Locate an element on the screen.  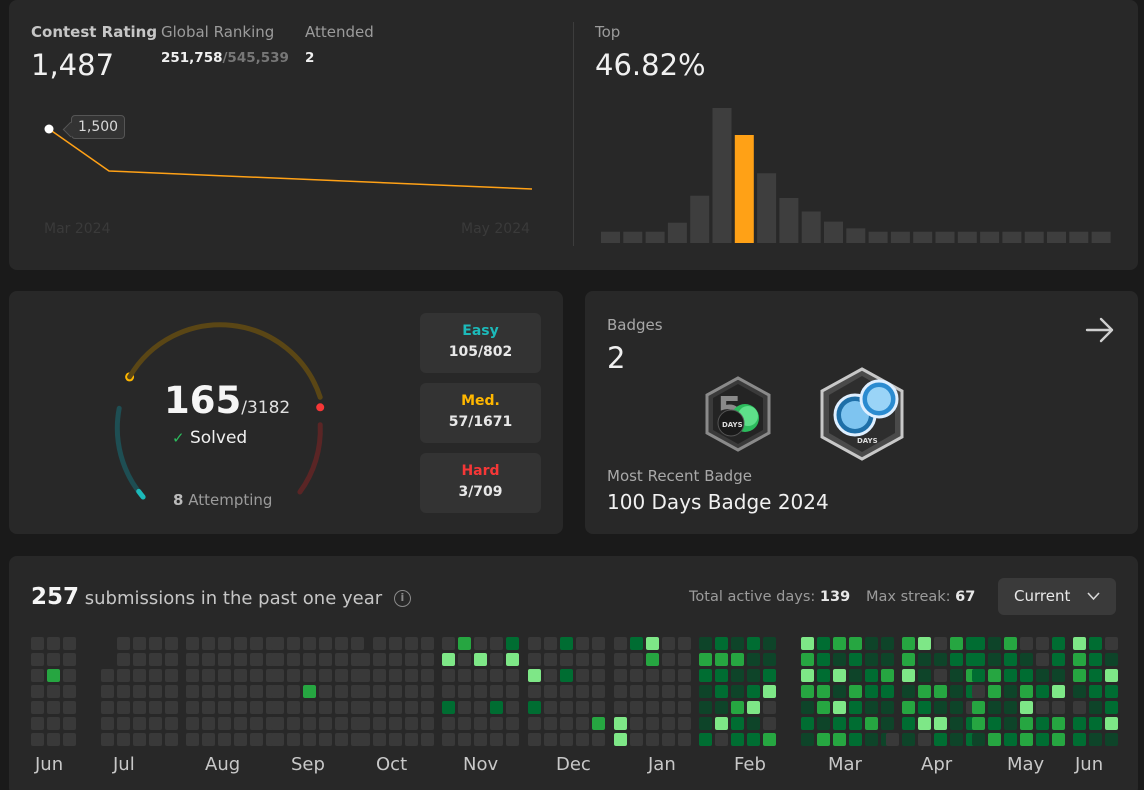
hard-stat: Hard 3/709 is located at coordinates (480, 483).